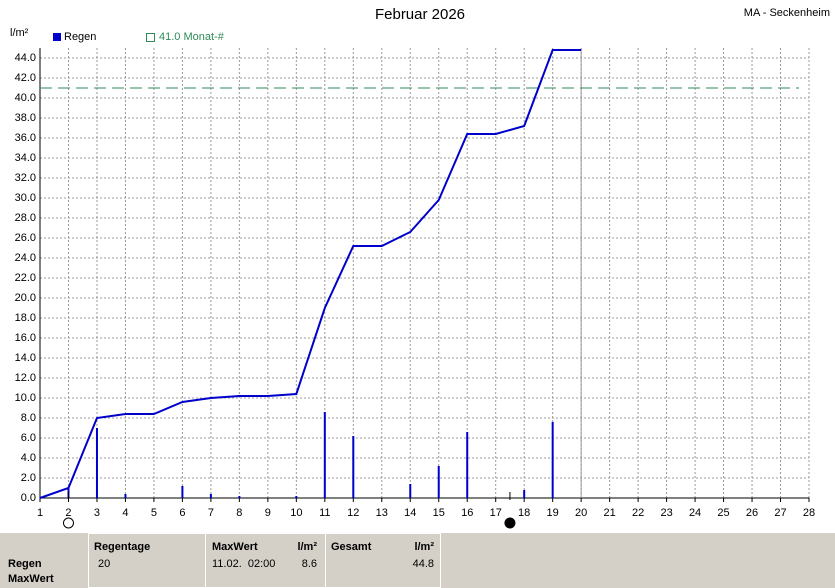  I want to click on x-tick-label: 10, so click(296, 513).